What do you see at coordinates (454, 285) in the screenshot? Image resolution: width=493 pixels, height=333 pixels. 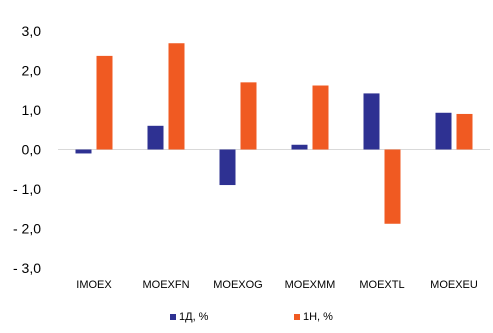 I see `x-tick-label: MOEXEU` at bounding box center [454, 285].